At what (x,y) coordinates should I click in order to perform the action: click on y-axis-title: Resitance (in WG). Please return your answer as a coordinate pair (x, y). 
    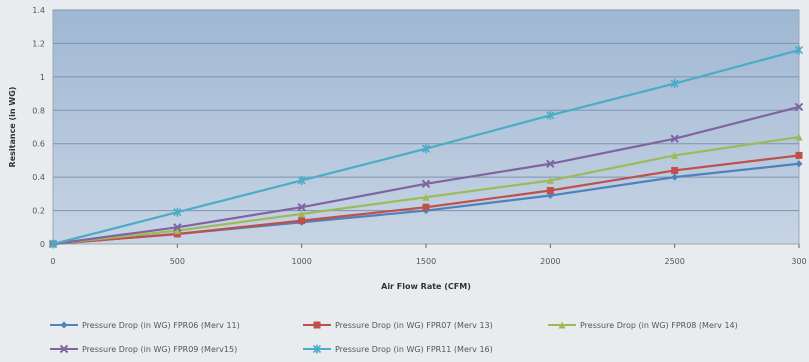
    Looking at the image, I should click on (12, 127).